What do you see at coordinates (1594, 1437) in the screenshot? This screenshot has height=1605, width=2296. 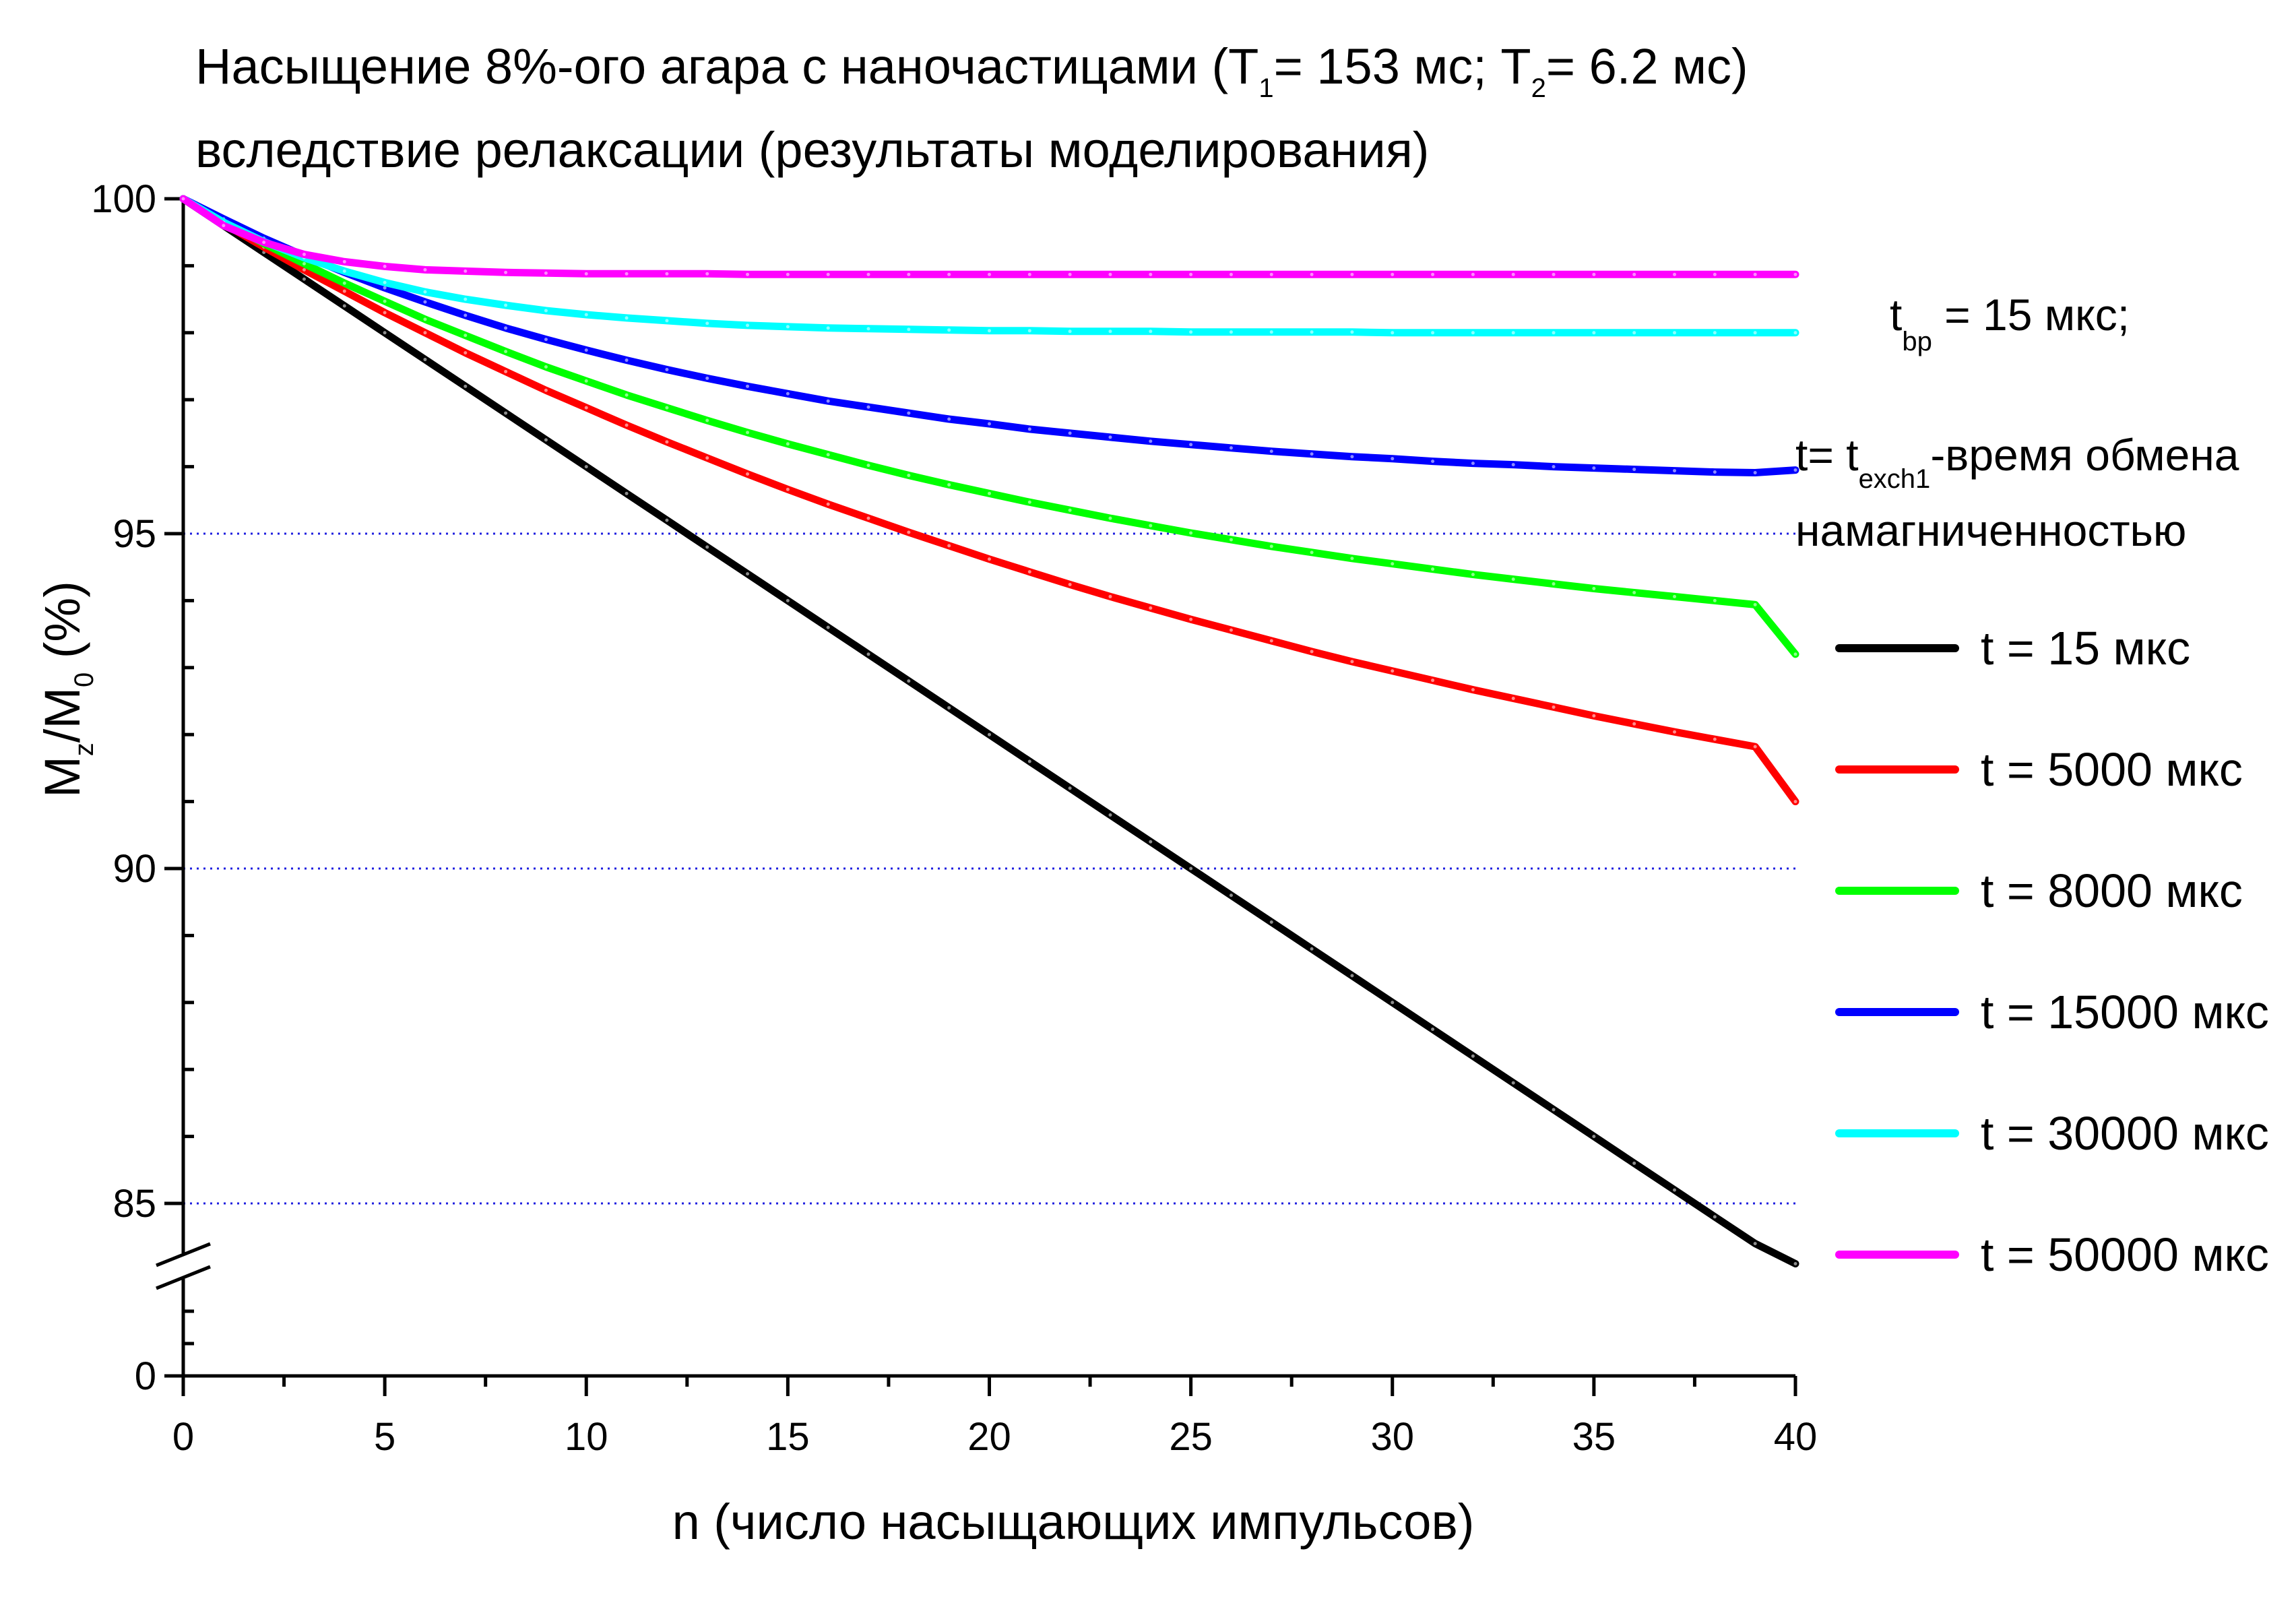 I see `x-tick-label: 35` at bounding box center [1594, 1437].